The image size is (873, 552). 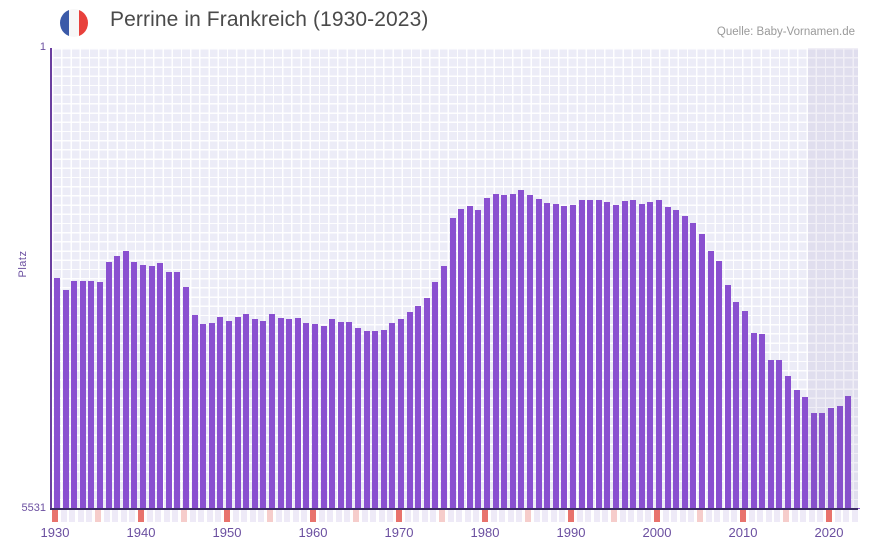 What do you see at coordinates (227, 532) in the screenshot?
I see `x-axis-tick-label: 1950` at bounding box center [227, 532].